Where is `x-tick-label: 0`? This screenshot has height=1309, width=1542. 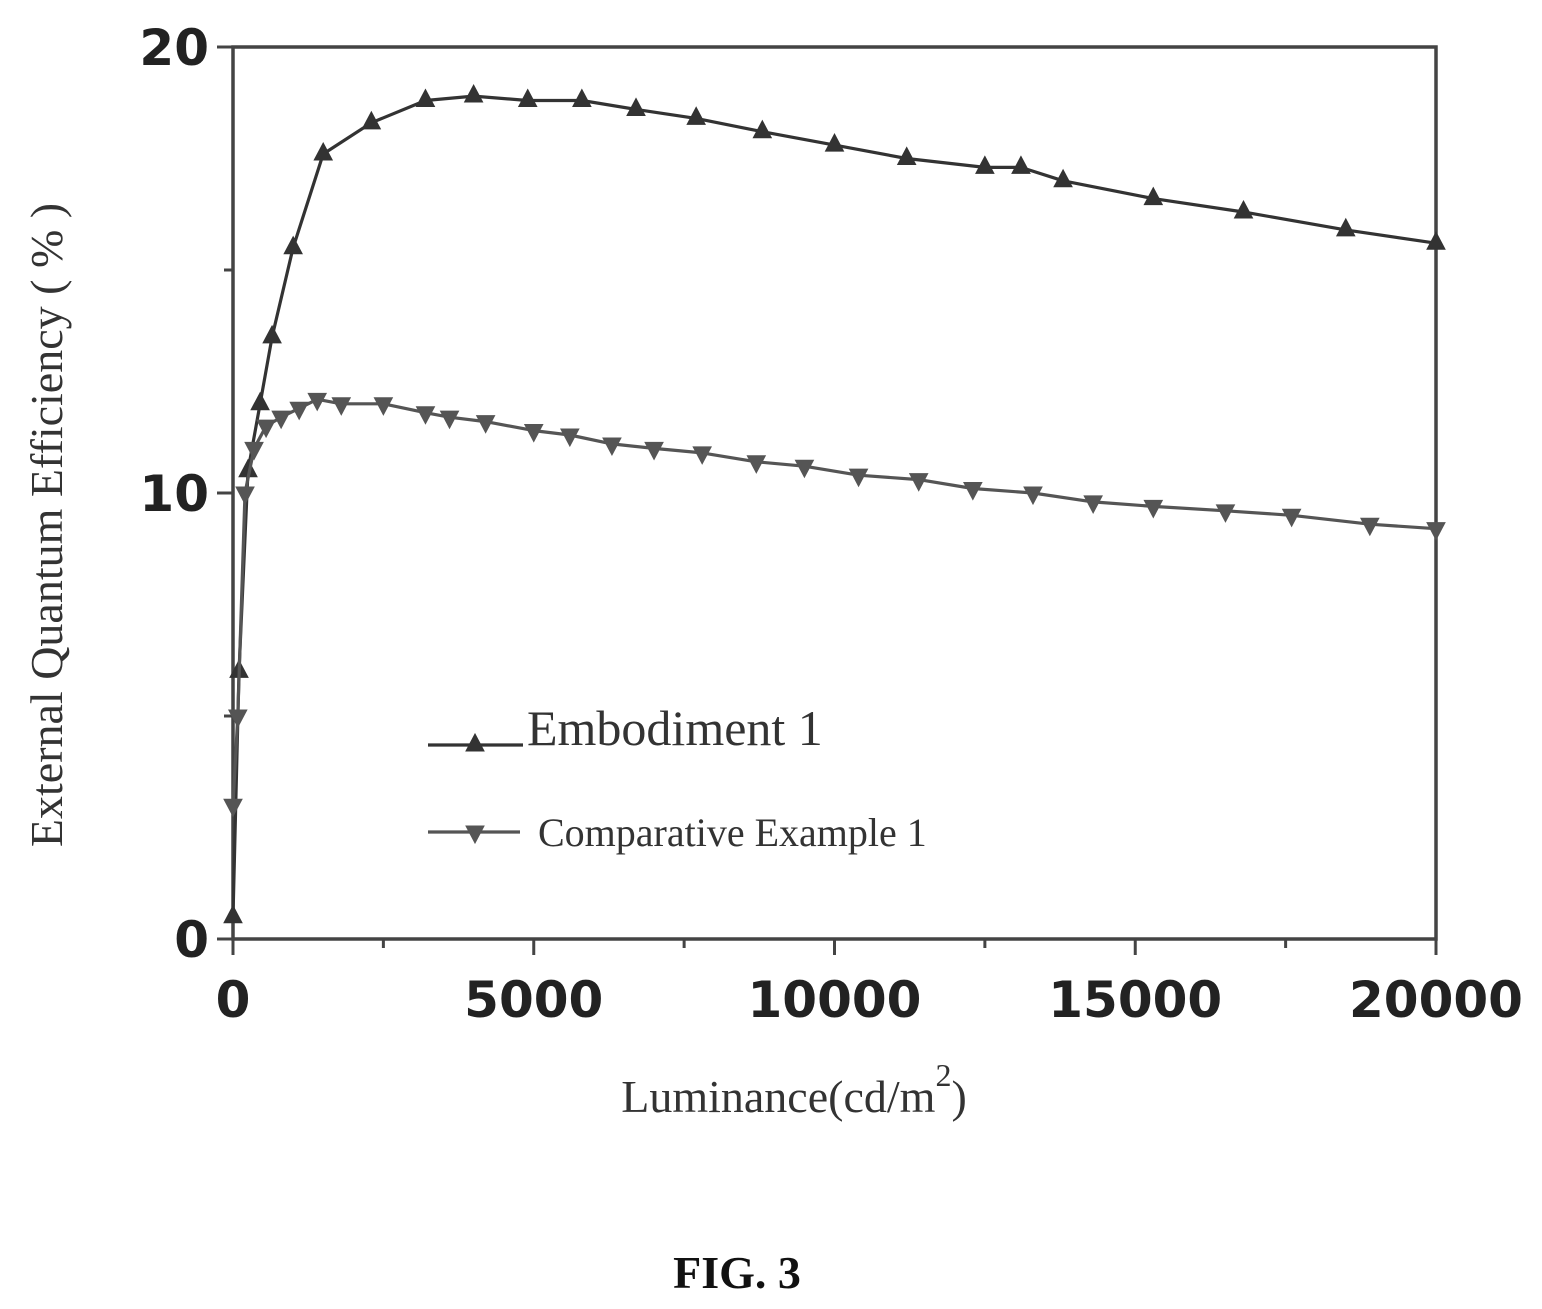 x-tick-label: 0 is located at coordinates (233, 1000).